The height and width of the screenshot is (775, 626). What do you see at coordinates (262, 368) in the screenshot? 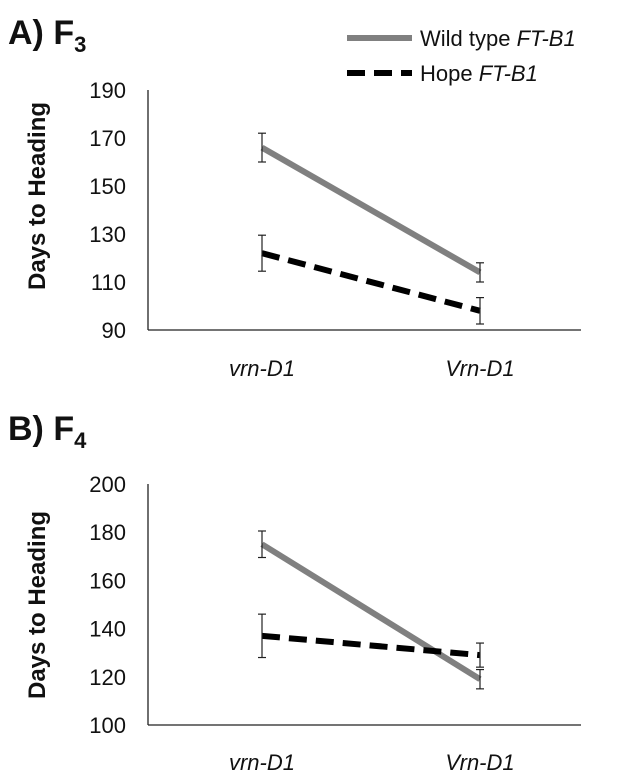
I see `panel-a-category-label-0: vrn-D1` at bounding box center [262, 368].